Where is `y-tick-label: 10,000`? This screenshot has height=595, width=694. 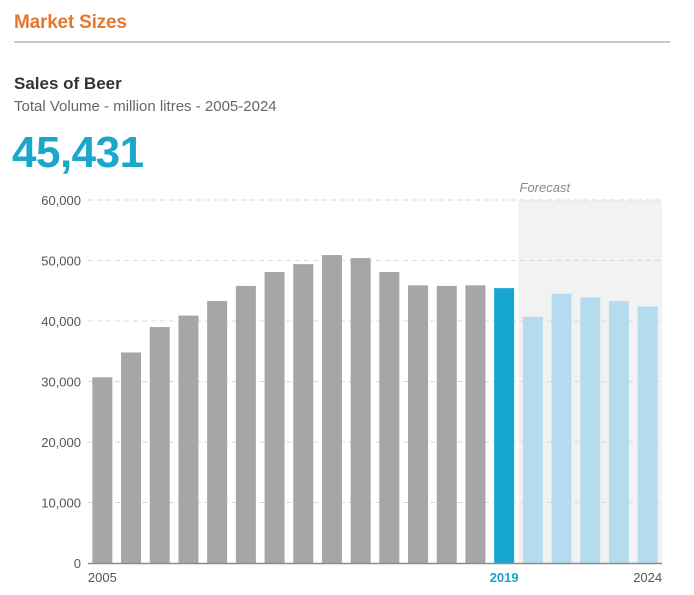
y-tick-label: 10,000 is located at coordinates (61, 503).